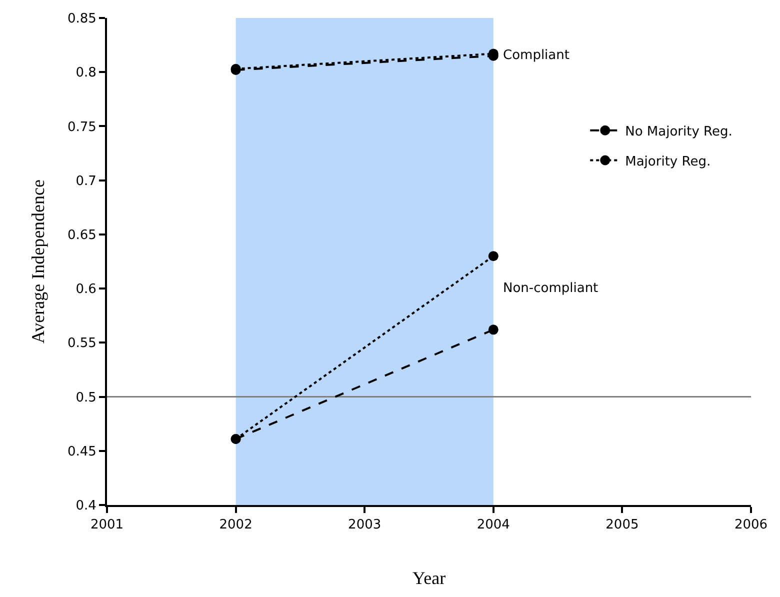  Describe the element at coordinates (235, 525) in the screenshot. I see `x-tick-label: 2002` at that location.